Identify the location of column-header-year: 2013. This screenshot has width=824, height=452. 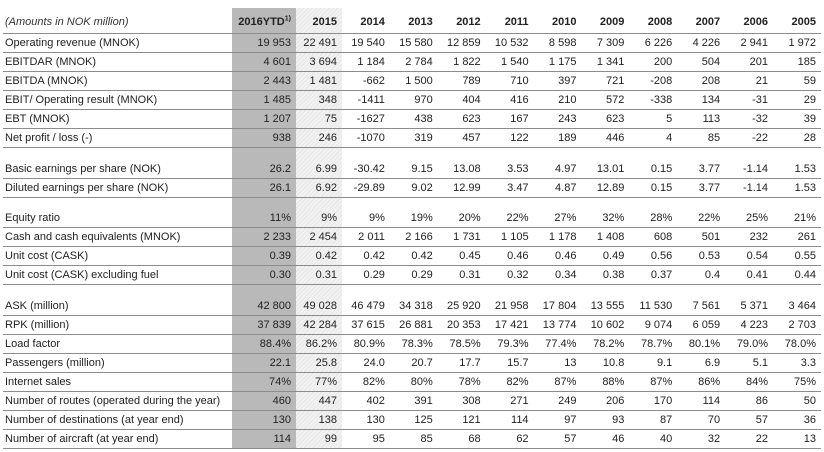
(413, 21).